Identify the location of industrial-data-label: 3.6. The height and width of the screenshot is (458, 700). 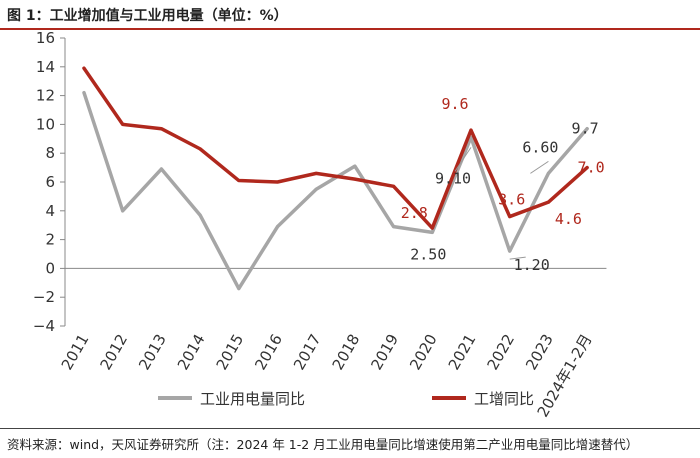
(511, 200).